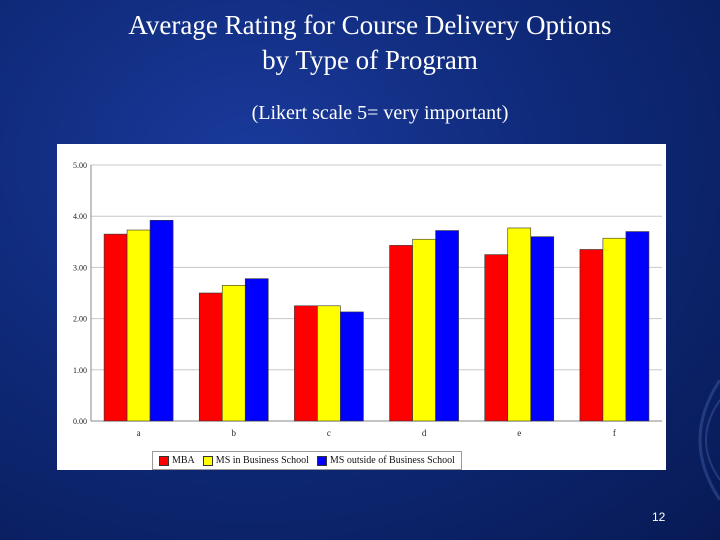 The height and width of the screenshot is (540, 720). Describe the element at coordinates (329, 433) in the screenshot. I see `x-category-label: c` at that location.